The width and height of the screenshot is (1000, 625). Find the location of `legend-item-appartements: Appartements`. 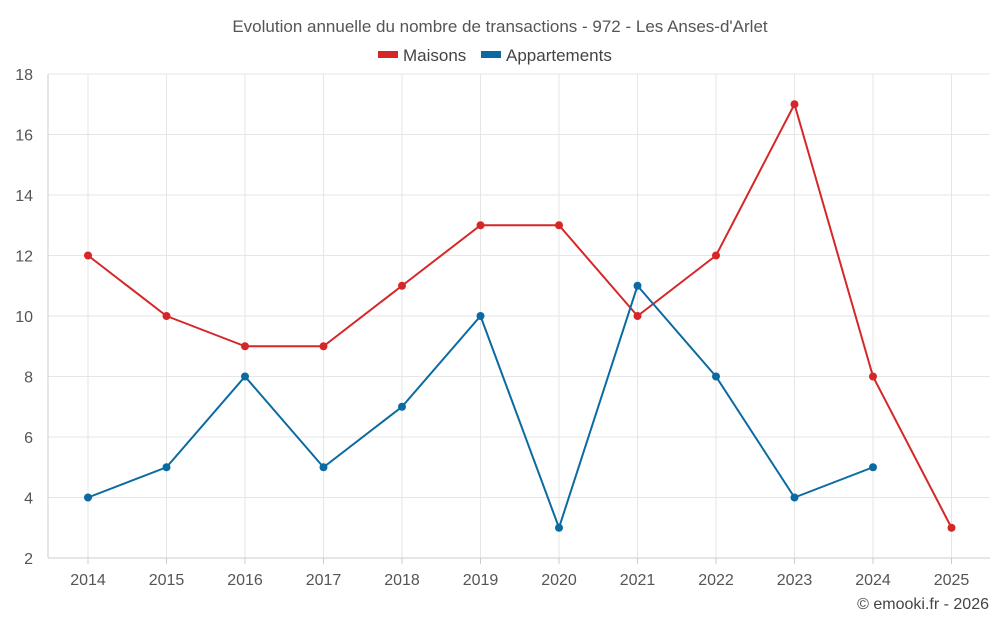

legend-item-appartements: Appartements is located at coordinates (546, 55).